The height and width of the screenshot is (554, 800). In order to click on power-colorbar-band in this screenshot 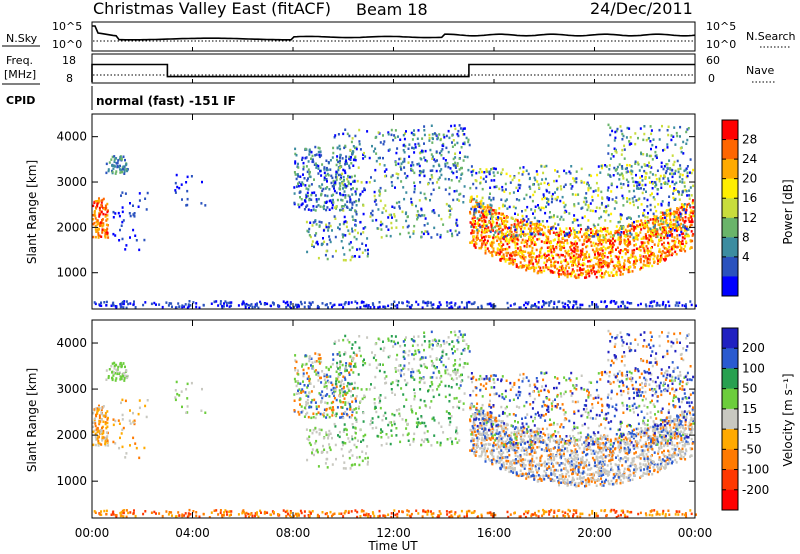, I will do `click(730, 247)`.